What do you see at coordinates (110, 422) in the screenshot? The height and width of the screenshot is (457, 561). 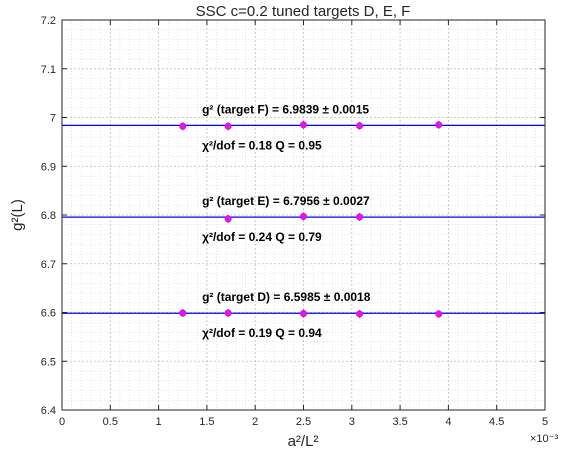 I see `x-tick-label: 0.5` at bounding box center [110, 422].